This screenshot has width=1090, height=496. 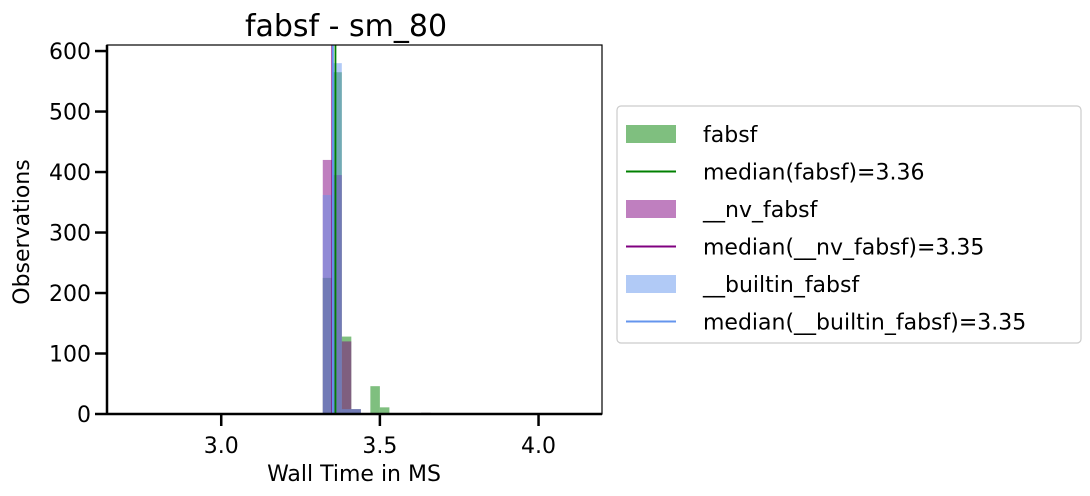 What do you see at coordinates (354, 474) in the screenshot?
I see `x-axis-label: Wall Time in MS` at bounding box center [354, 474].